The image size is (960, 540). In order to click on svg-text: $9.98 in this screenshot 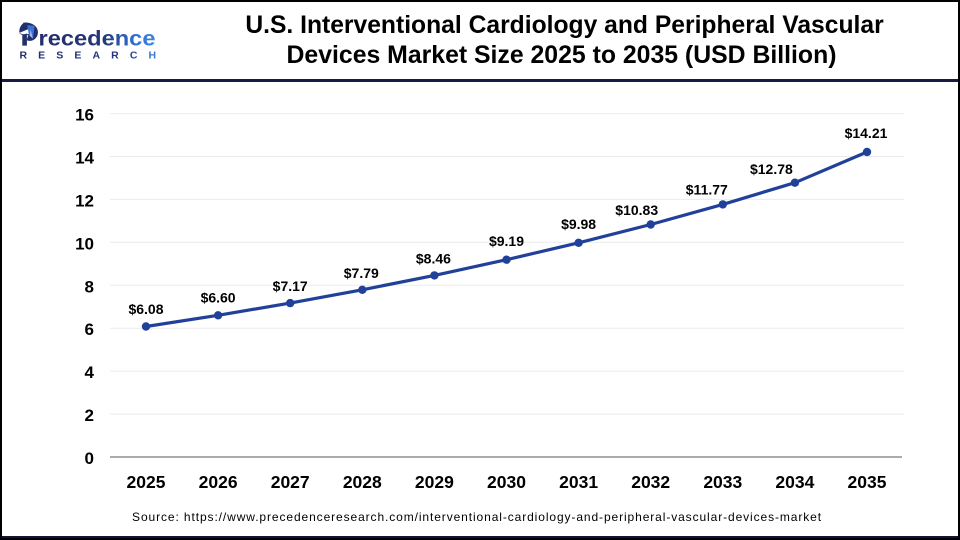, I will do `click(578, 224)`.